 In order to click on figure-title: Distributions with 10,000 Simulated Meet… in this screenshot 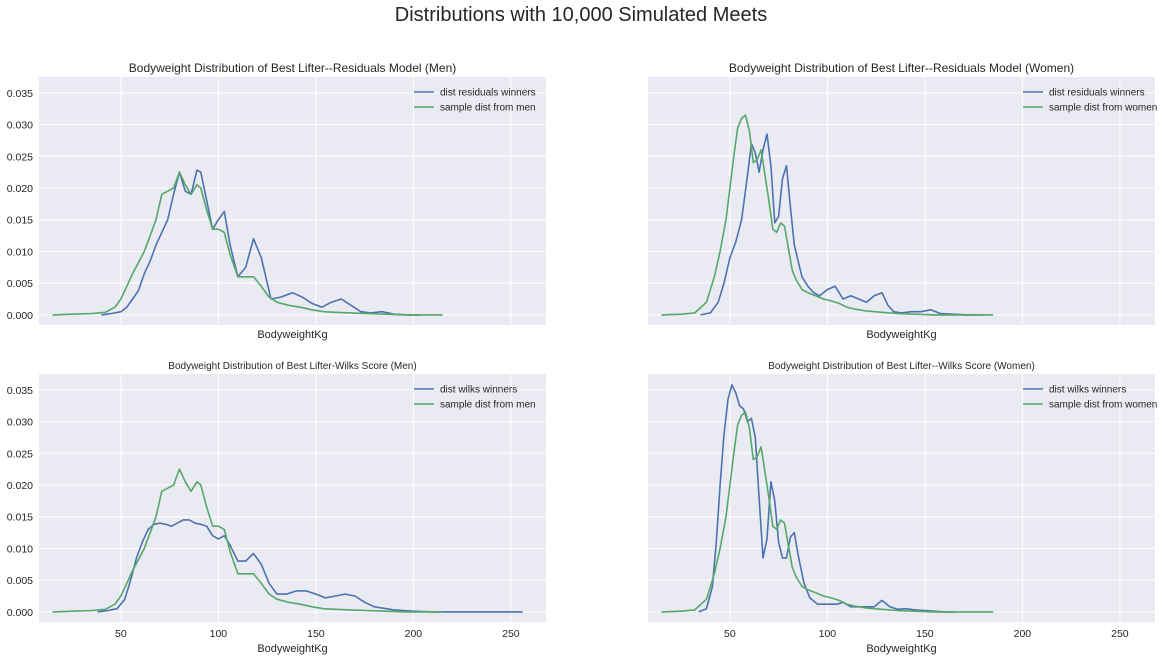, I will do `click(581, 15)`.